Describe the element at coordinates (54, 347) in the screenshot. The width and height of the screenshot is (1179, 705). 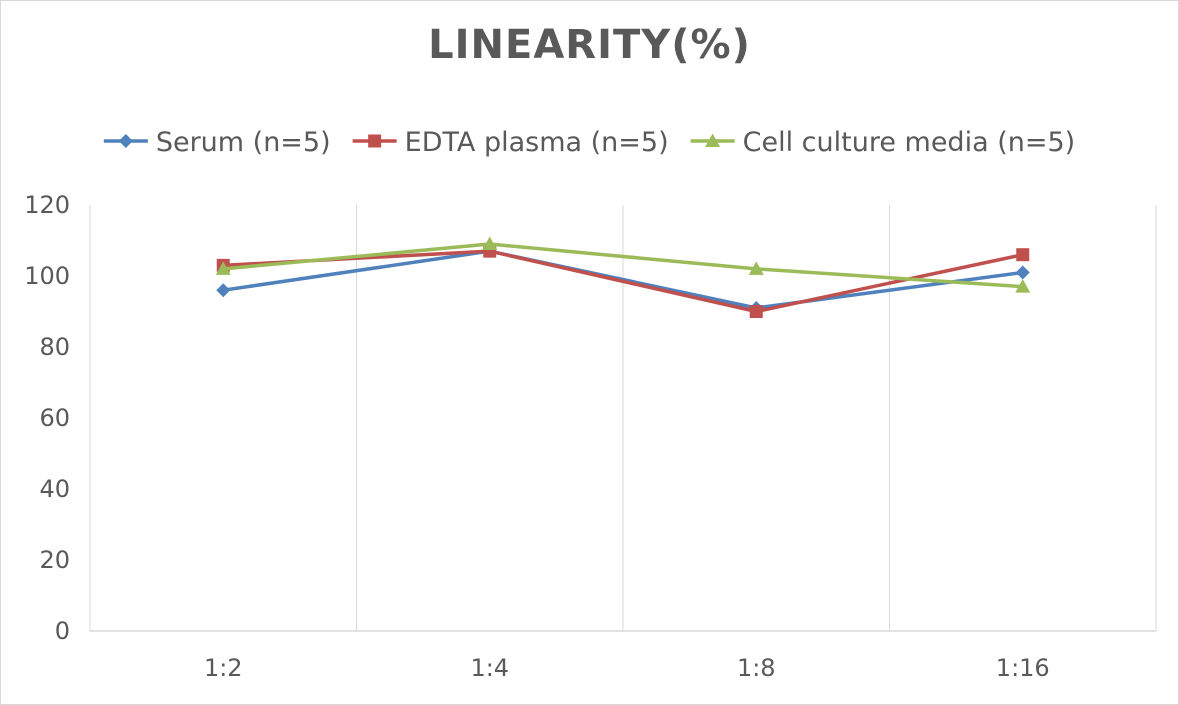
I see `y-tick-label: 80` at that location.